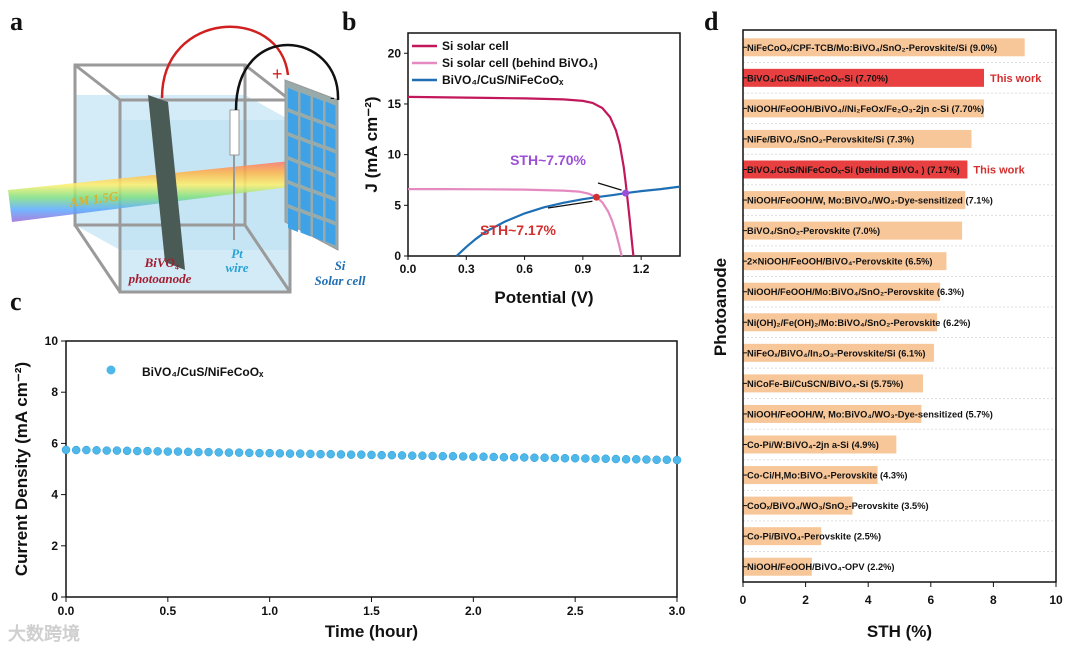  I want to click on sth-annotation: STH~7.70%, so click(548, 160).